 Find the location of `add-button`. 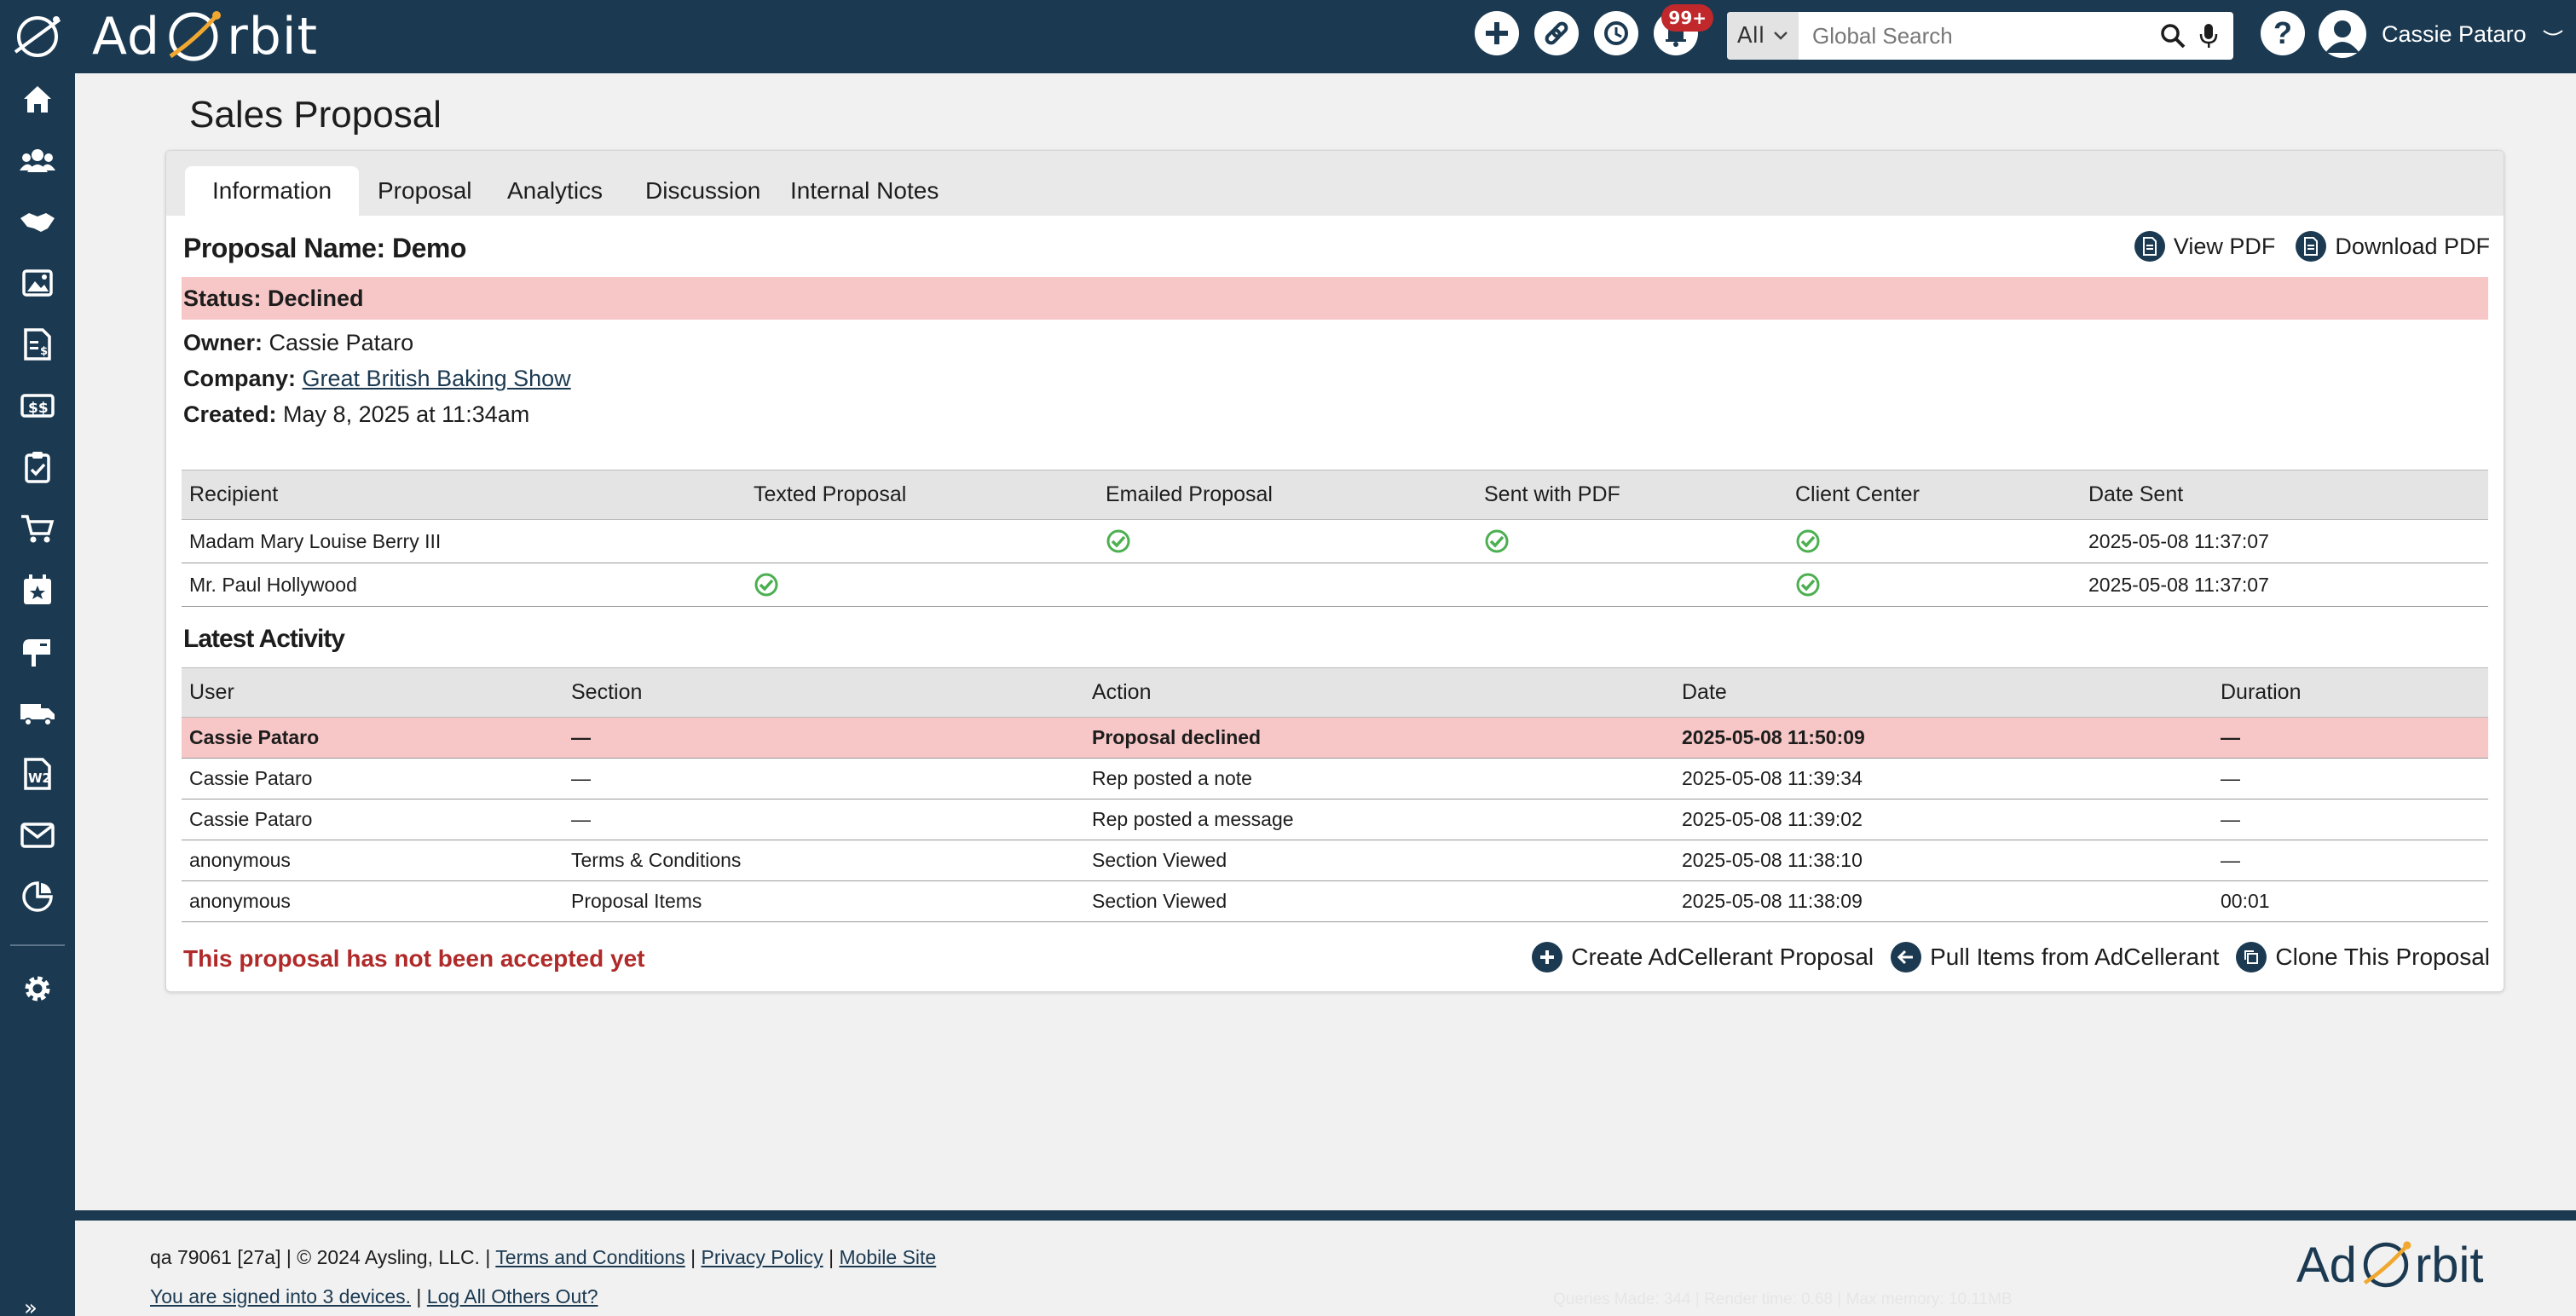

add-button is located at coordinates (1497, 33).